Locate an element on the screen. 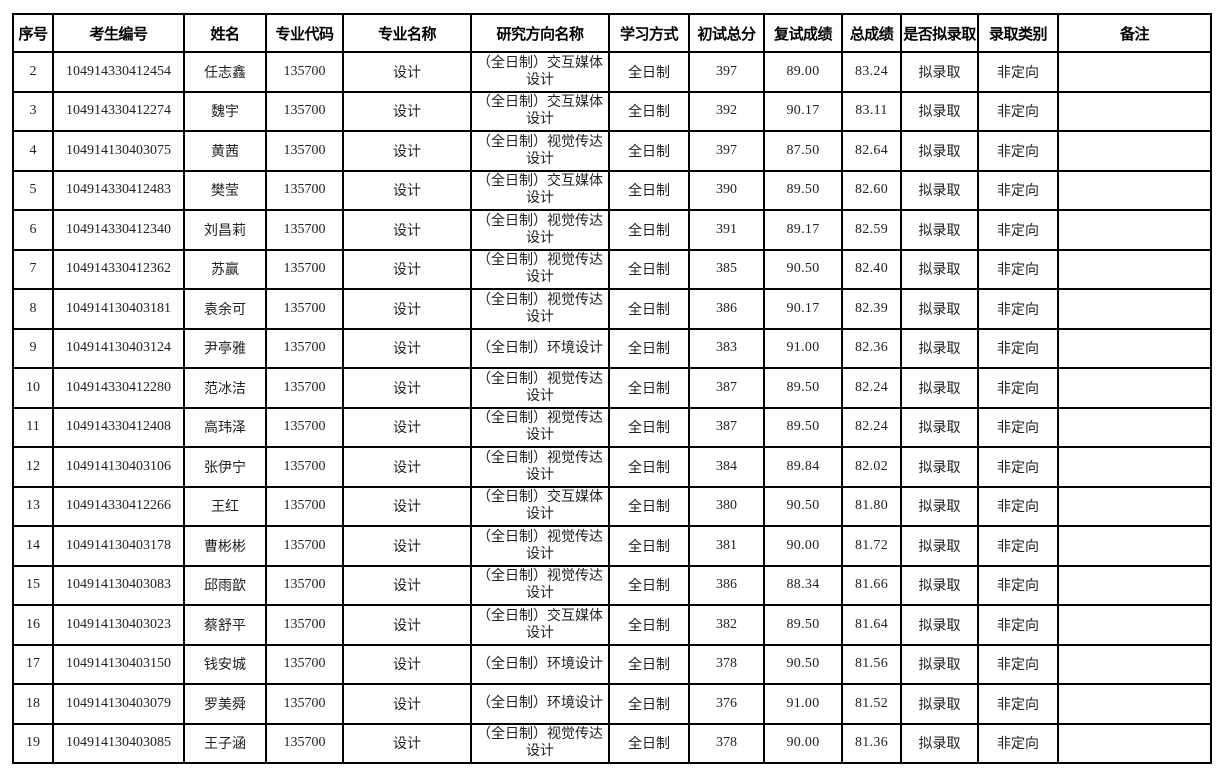  cell-seq: 2 is located at coordinates (33, 72).